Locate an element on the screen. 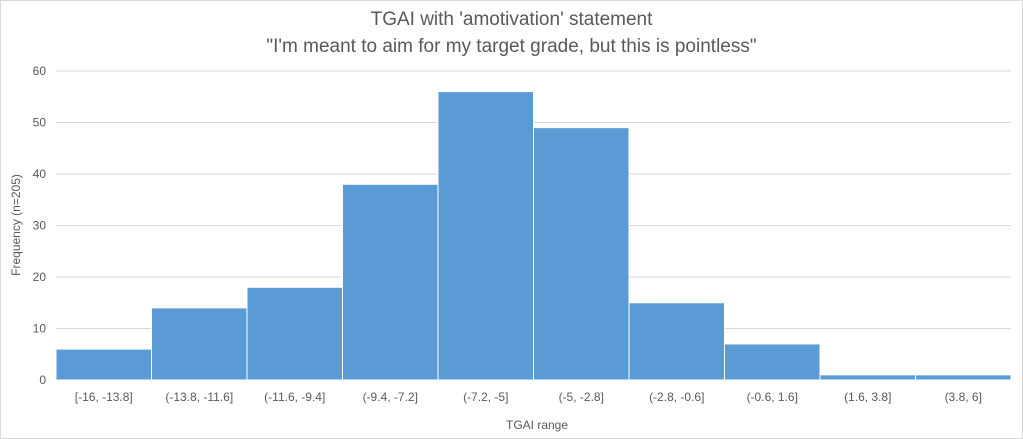 Image resolution: width=1023 pixels, height=439 pixels. y-tick-label: 50 is located at coordinates (40, 123).